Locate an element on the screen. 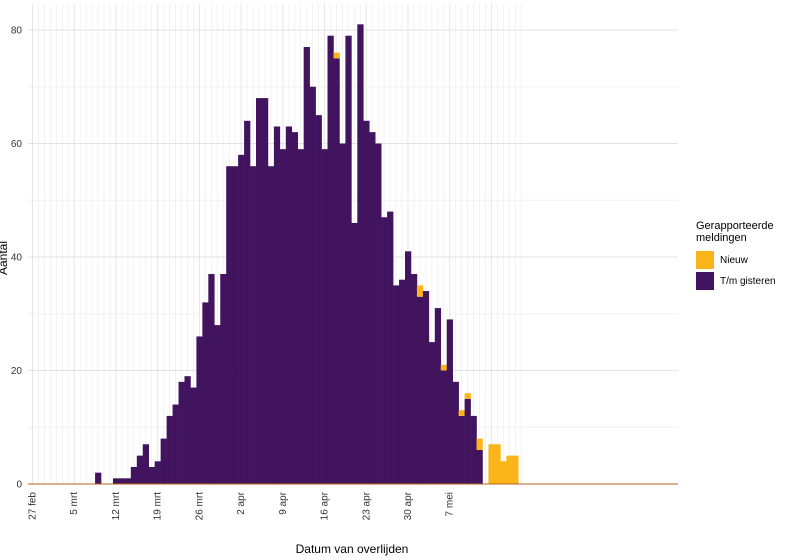 This screenshot has width=789, height=560. x-tick-label: 16 apr is located at coordinates (325, 505).